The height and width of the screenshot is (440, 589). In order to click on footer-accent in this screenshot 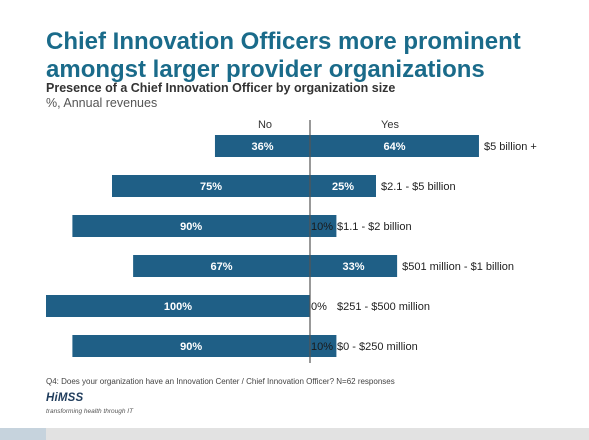, I will do `click(23, 434)`.